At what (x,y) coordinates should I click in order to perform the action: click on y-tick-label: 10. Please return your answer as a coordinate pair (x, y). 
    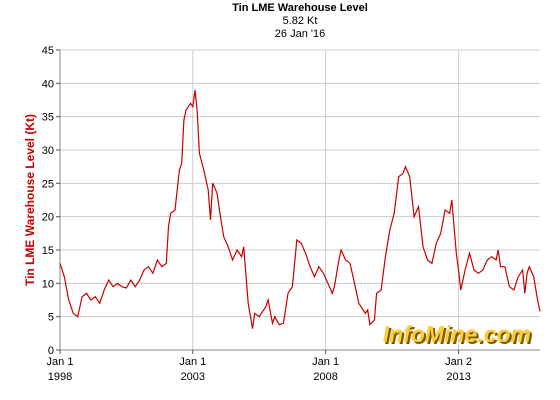
    Looking at the image, I should click on (48, 284).